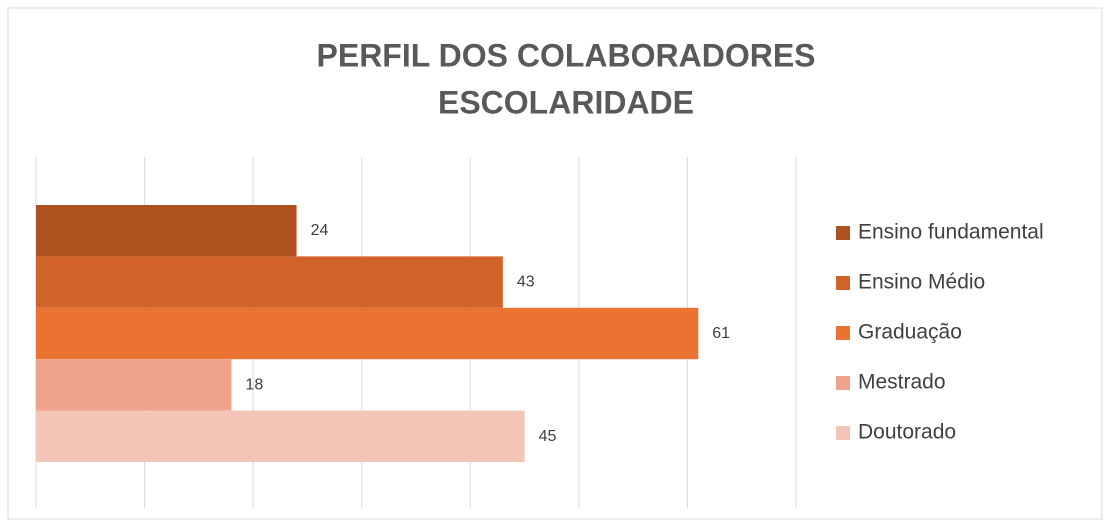  I want to click on legend-label: Ensino Médio, so click(921, 282).